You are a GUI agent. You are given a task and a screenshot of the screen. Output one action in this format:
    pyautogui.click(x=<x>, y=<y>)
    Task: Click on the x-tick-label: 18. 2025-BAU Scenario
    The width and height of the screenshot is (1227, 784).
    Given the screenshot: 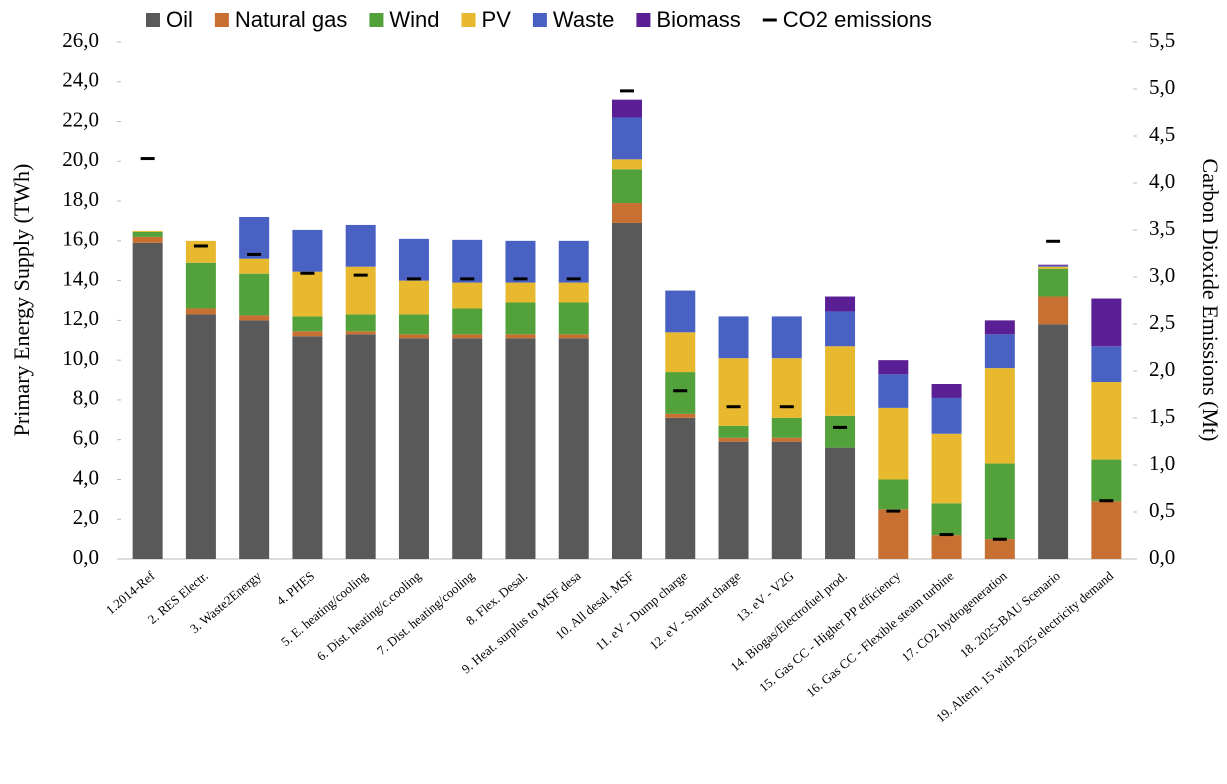 What is the action you would take?
    pyautogui.click(x=1010, y=614)
    